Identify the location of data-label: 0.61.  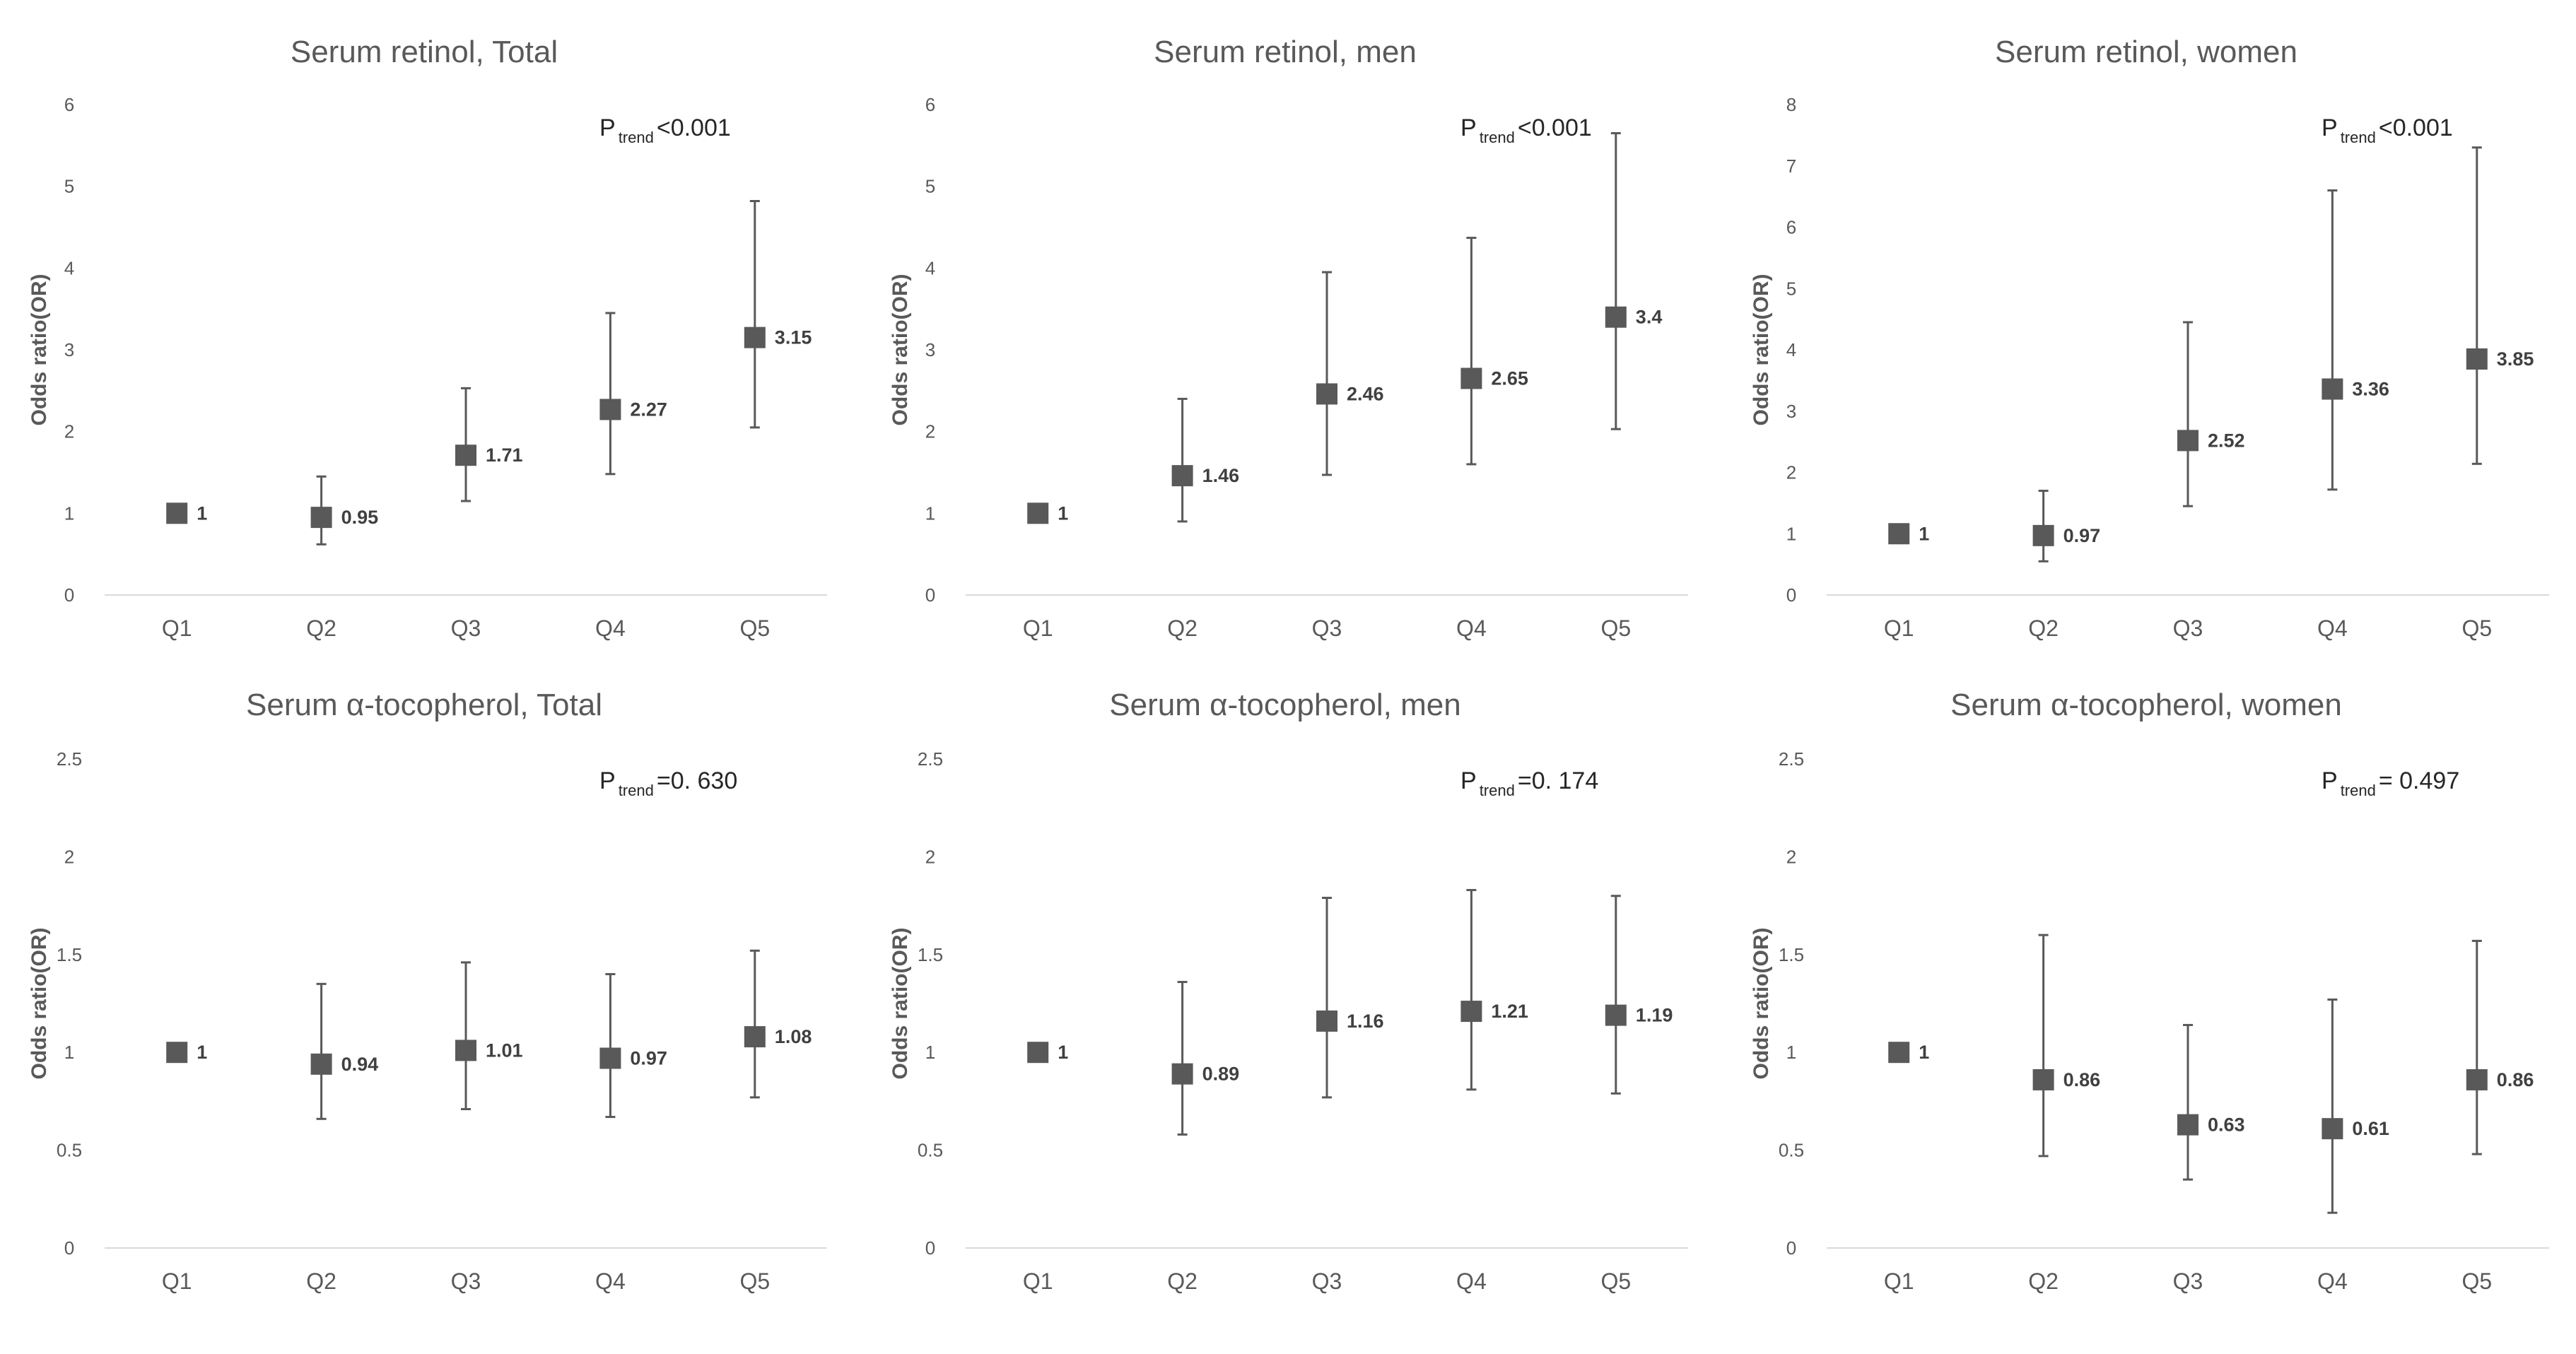
(2370, 1128).